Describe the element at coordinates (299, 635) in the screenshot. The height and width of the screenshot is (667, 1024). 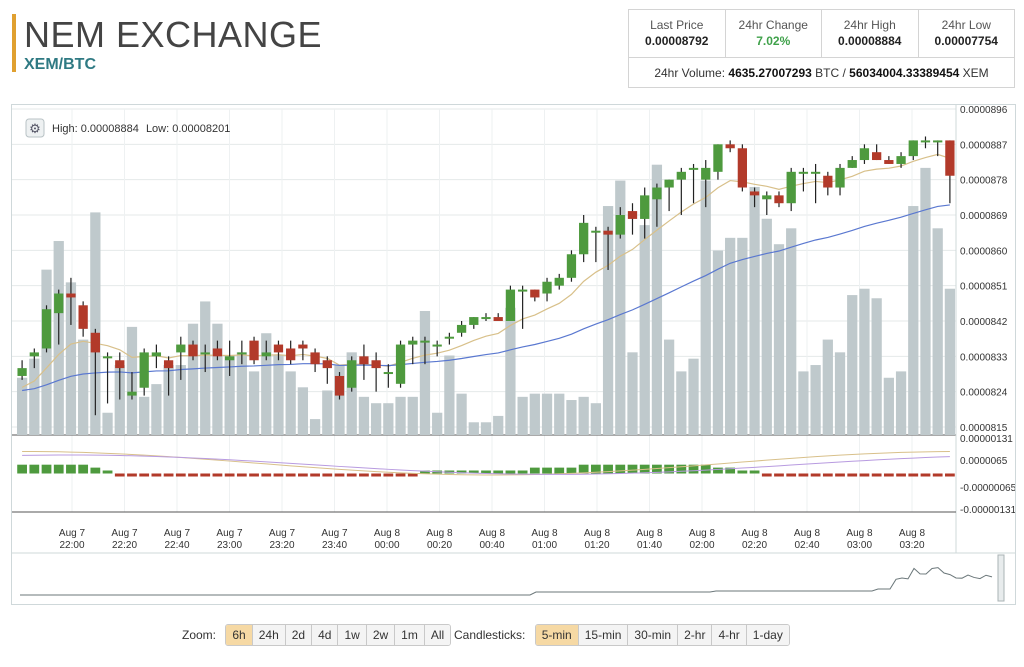
I see `zoom-button-2d: 2d` at that location.